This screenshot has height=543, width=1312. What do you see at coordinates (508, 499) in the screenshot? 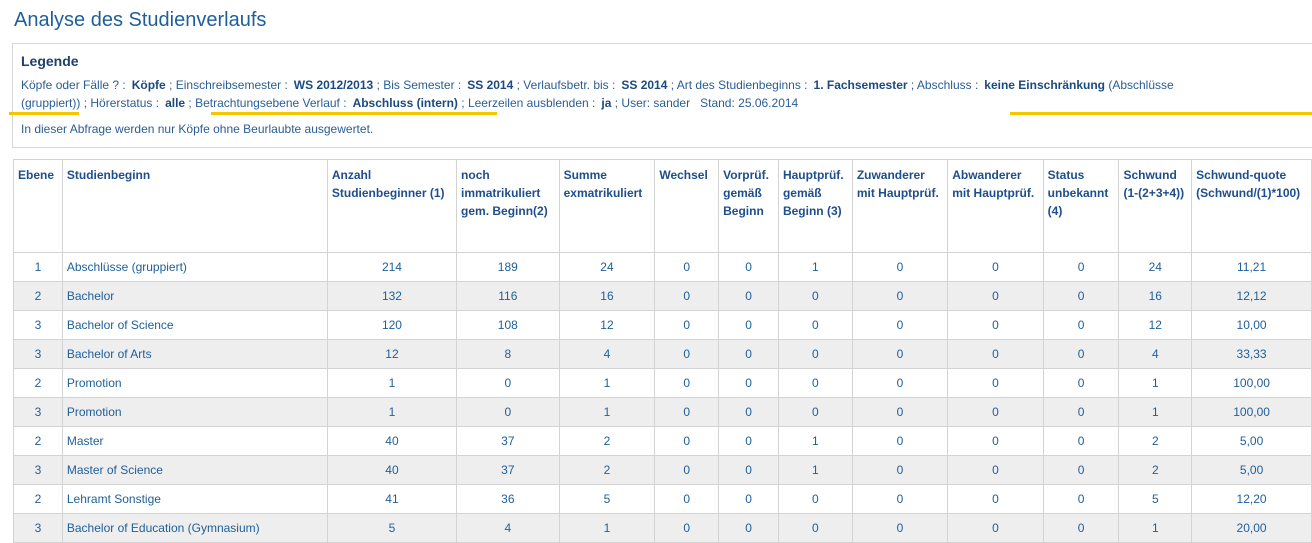
I see `table-cell: 36` at bounding box center [508, 499].